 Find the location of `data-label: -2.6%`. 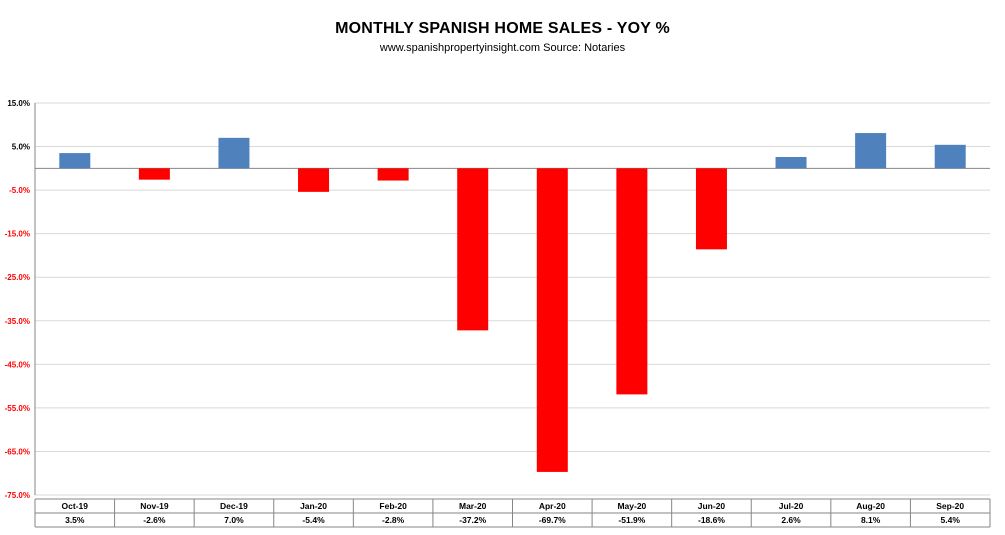

data-label: -2.6% is located at coordinates (154, 520).